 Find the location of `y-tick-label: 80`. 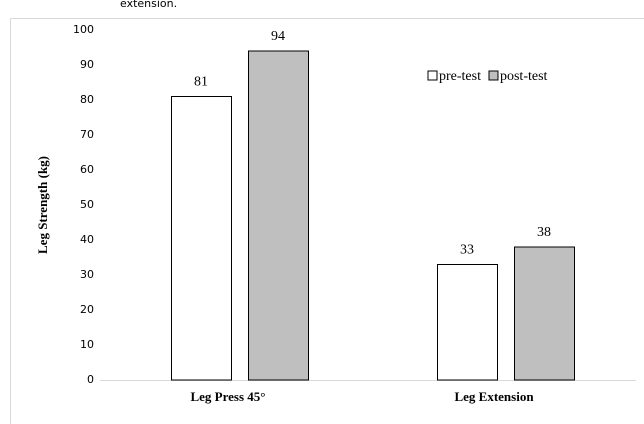

y-tick-label: 80 is located at coordinates (87, 99).